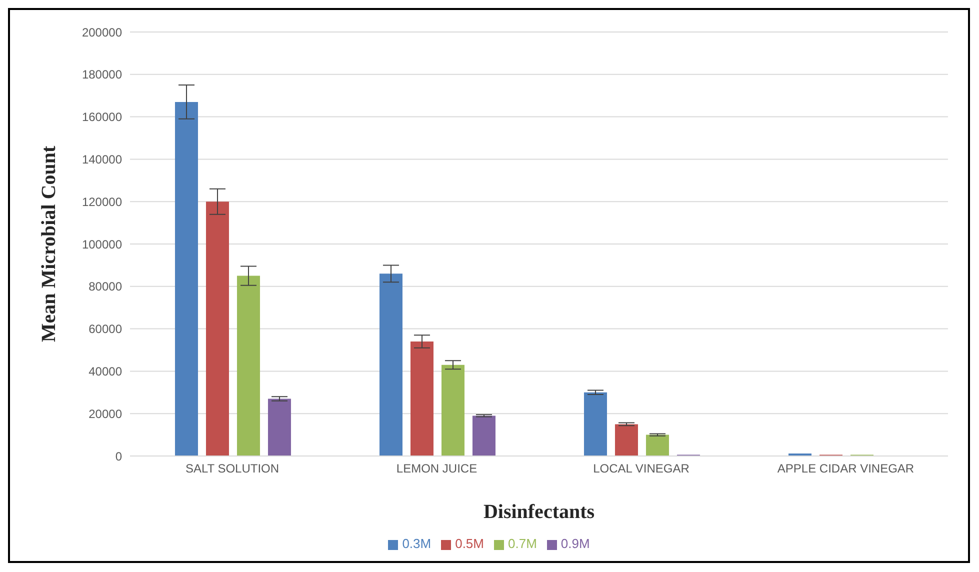 Image resolution: width=979 pixels, height=572 pixels. What do you see at coordinates (469, 543) in the screenshot?
I see `legend-label: 0.5M` at bounding box center [469, 543].